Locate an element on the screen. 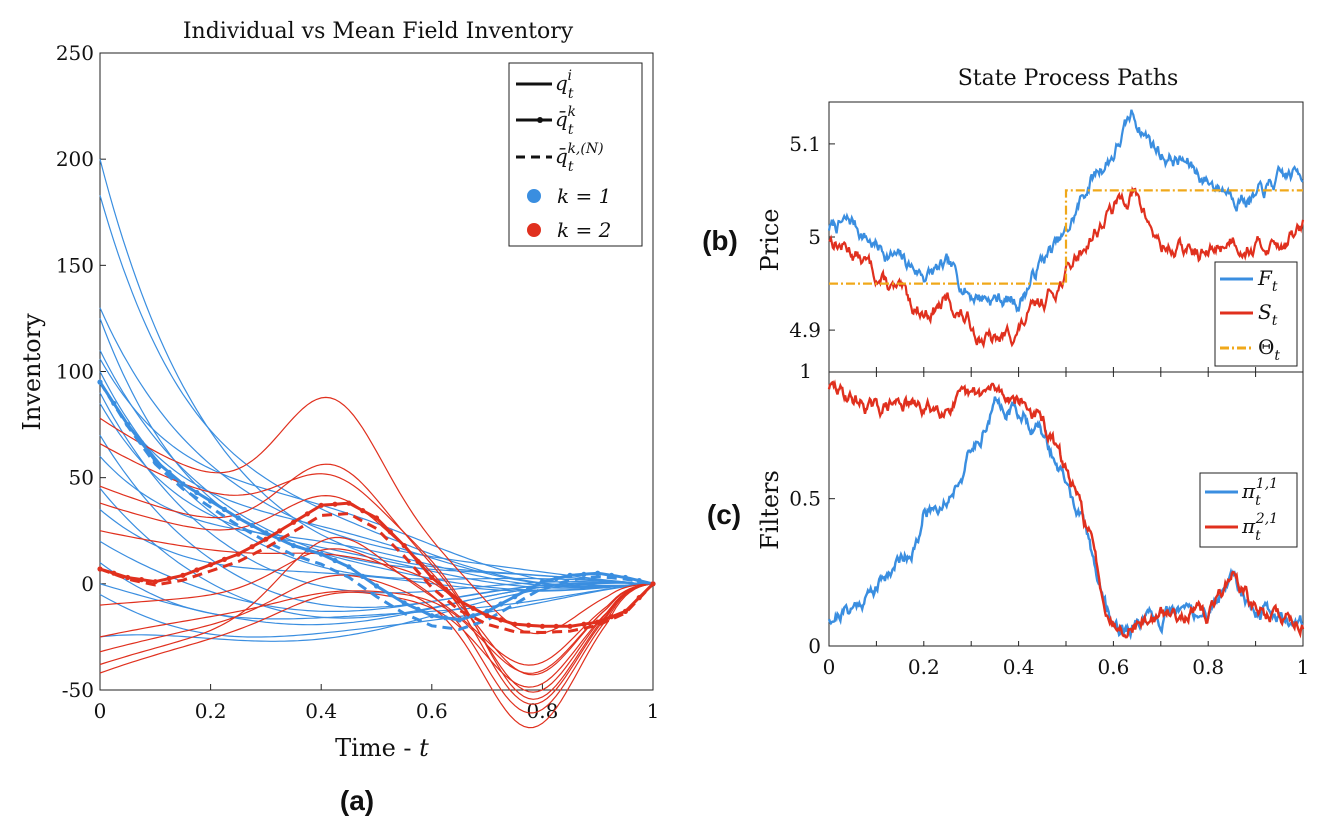  panel-a-xticks: 0 0.2 0.4 0.6 0.8 1 is located at coordinates (377, 703).